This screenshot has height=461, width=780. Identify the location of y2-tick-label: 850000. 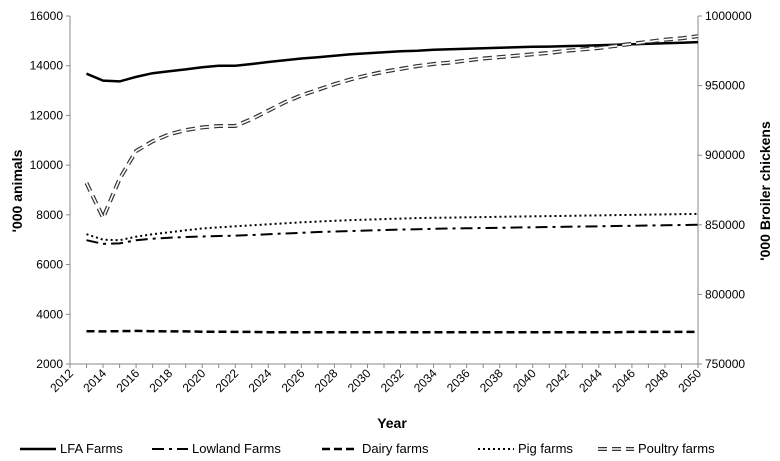
(725, 225).